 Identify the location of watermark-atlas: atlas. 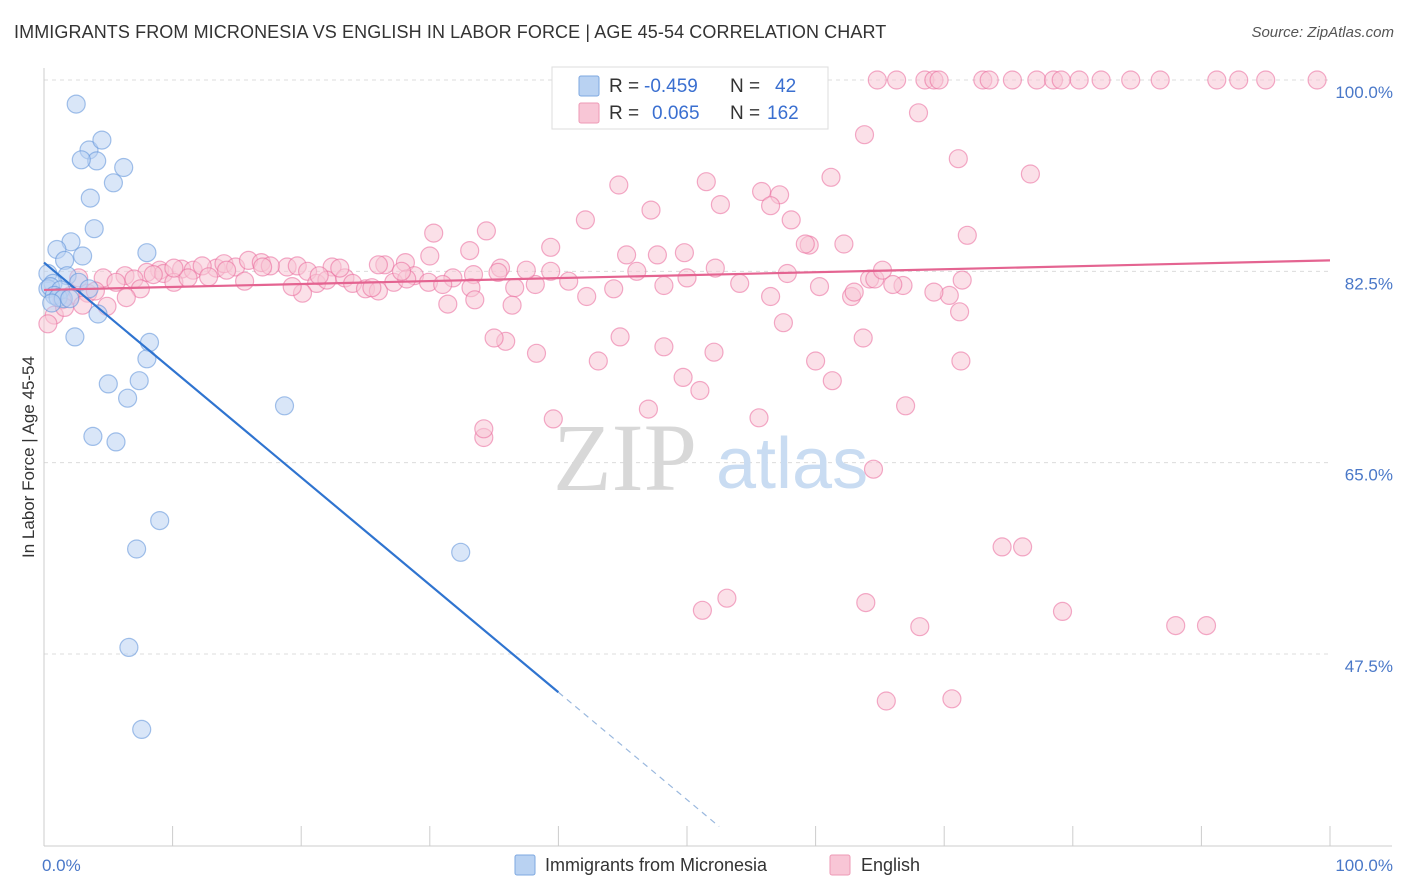
(792, 464).